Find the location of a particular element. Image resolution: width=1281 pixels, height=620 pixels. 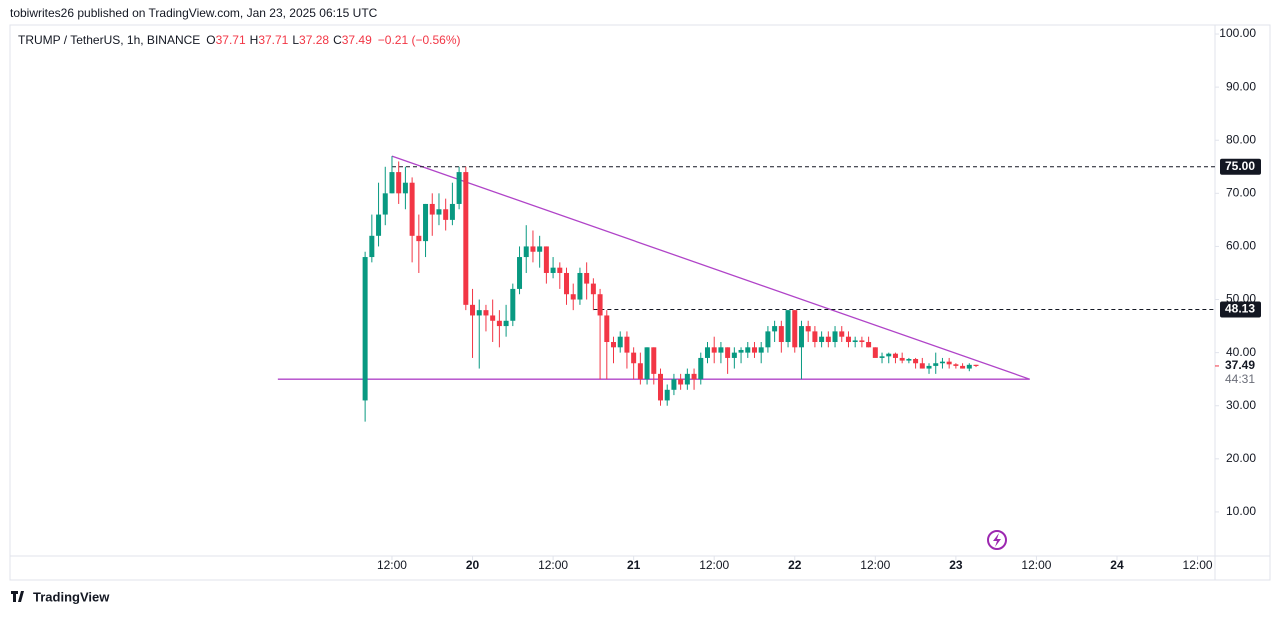

last-price-box is located at coordinates (1240, 372).